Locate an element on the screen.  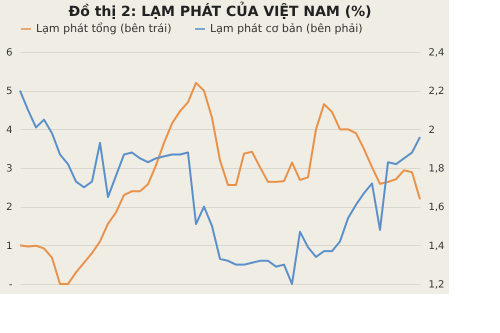
chart-title: Đồ thị 2: LẠM PHÁT CỦA VIỆT NAM (%) is located at coordinates (220, 10).